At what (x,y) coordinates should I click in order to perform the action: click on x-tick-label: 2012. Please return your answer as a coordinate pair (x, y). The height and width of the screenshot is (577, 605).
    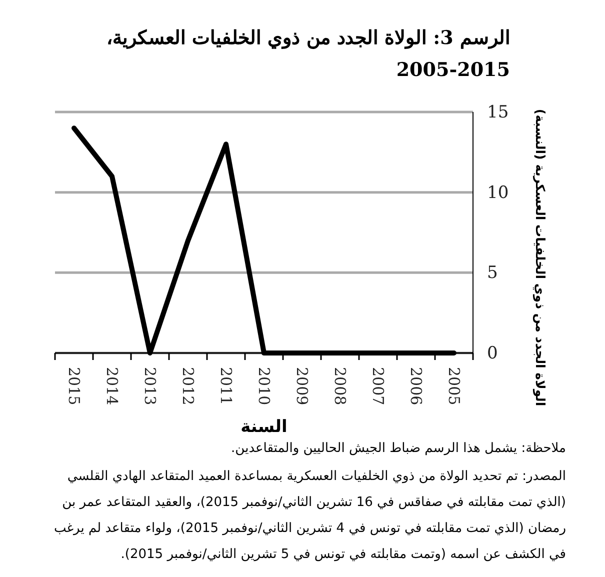
    Looking at the image, I should click on (187, 386).